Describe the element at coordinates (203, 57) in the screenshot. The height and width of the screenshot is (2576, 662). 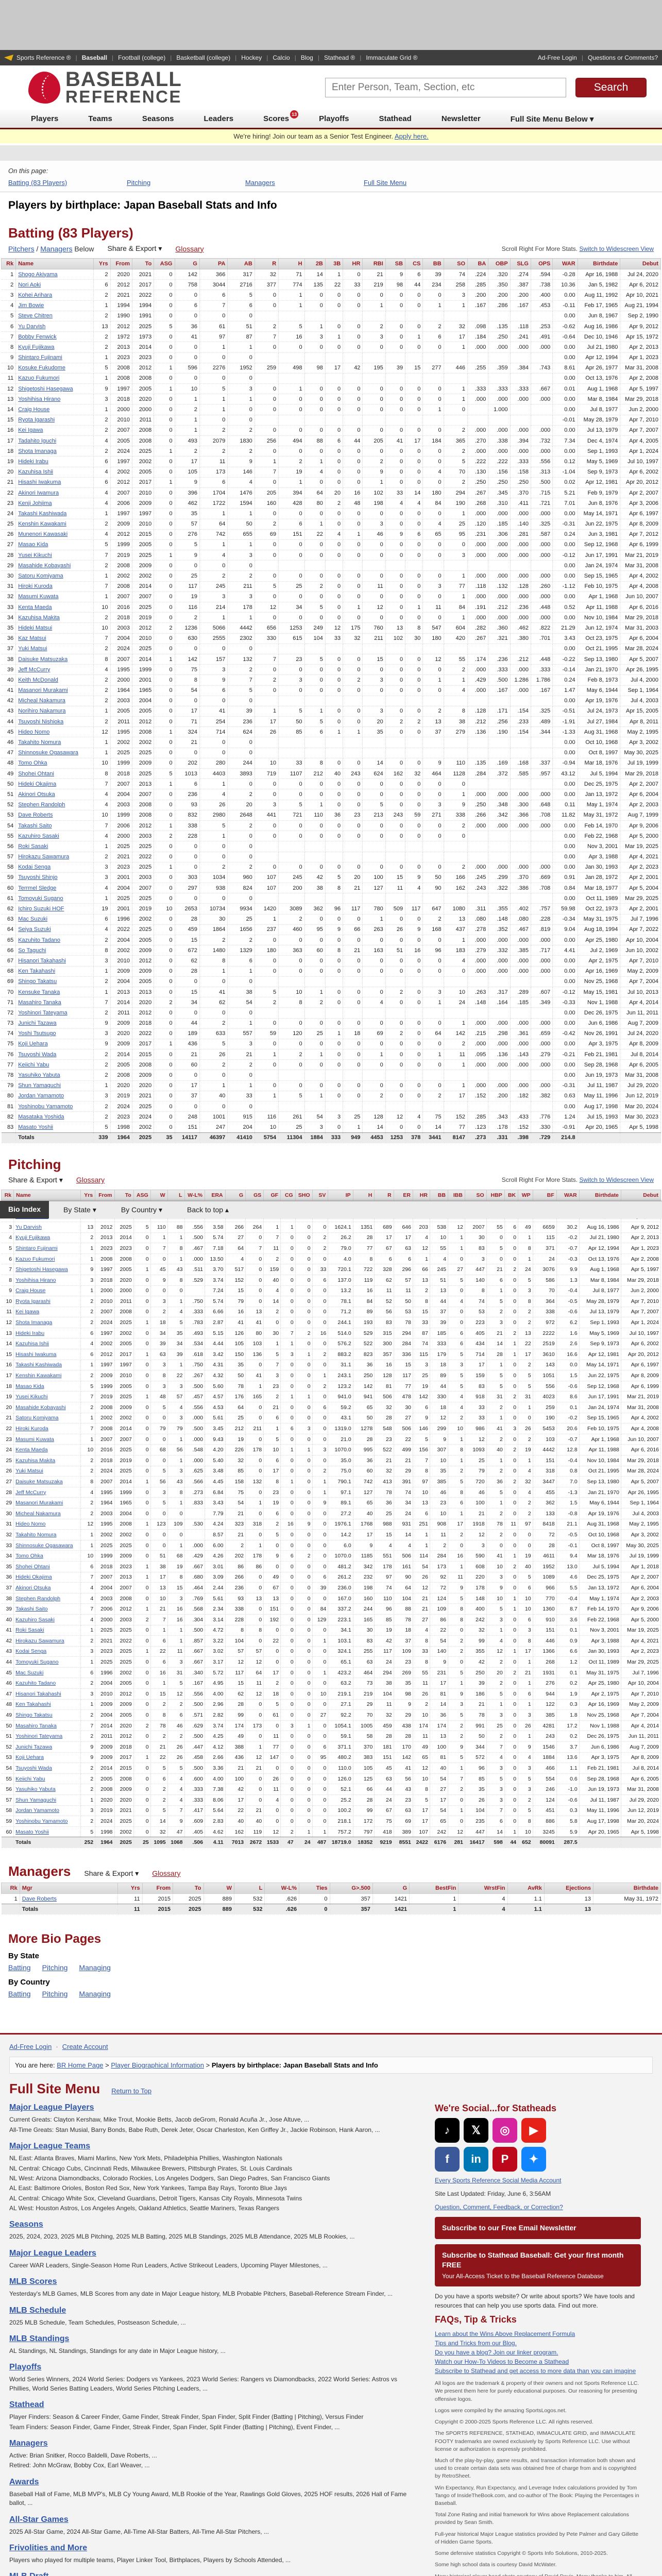
I see `topbar-link: Basketball (college)` at that location.